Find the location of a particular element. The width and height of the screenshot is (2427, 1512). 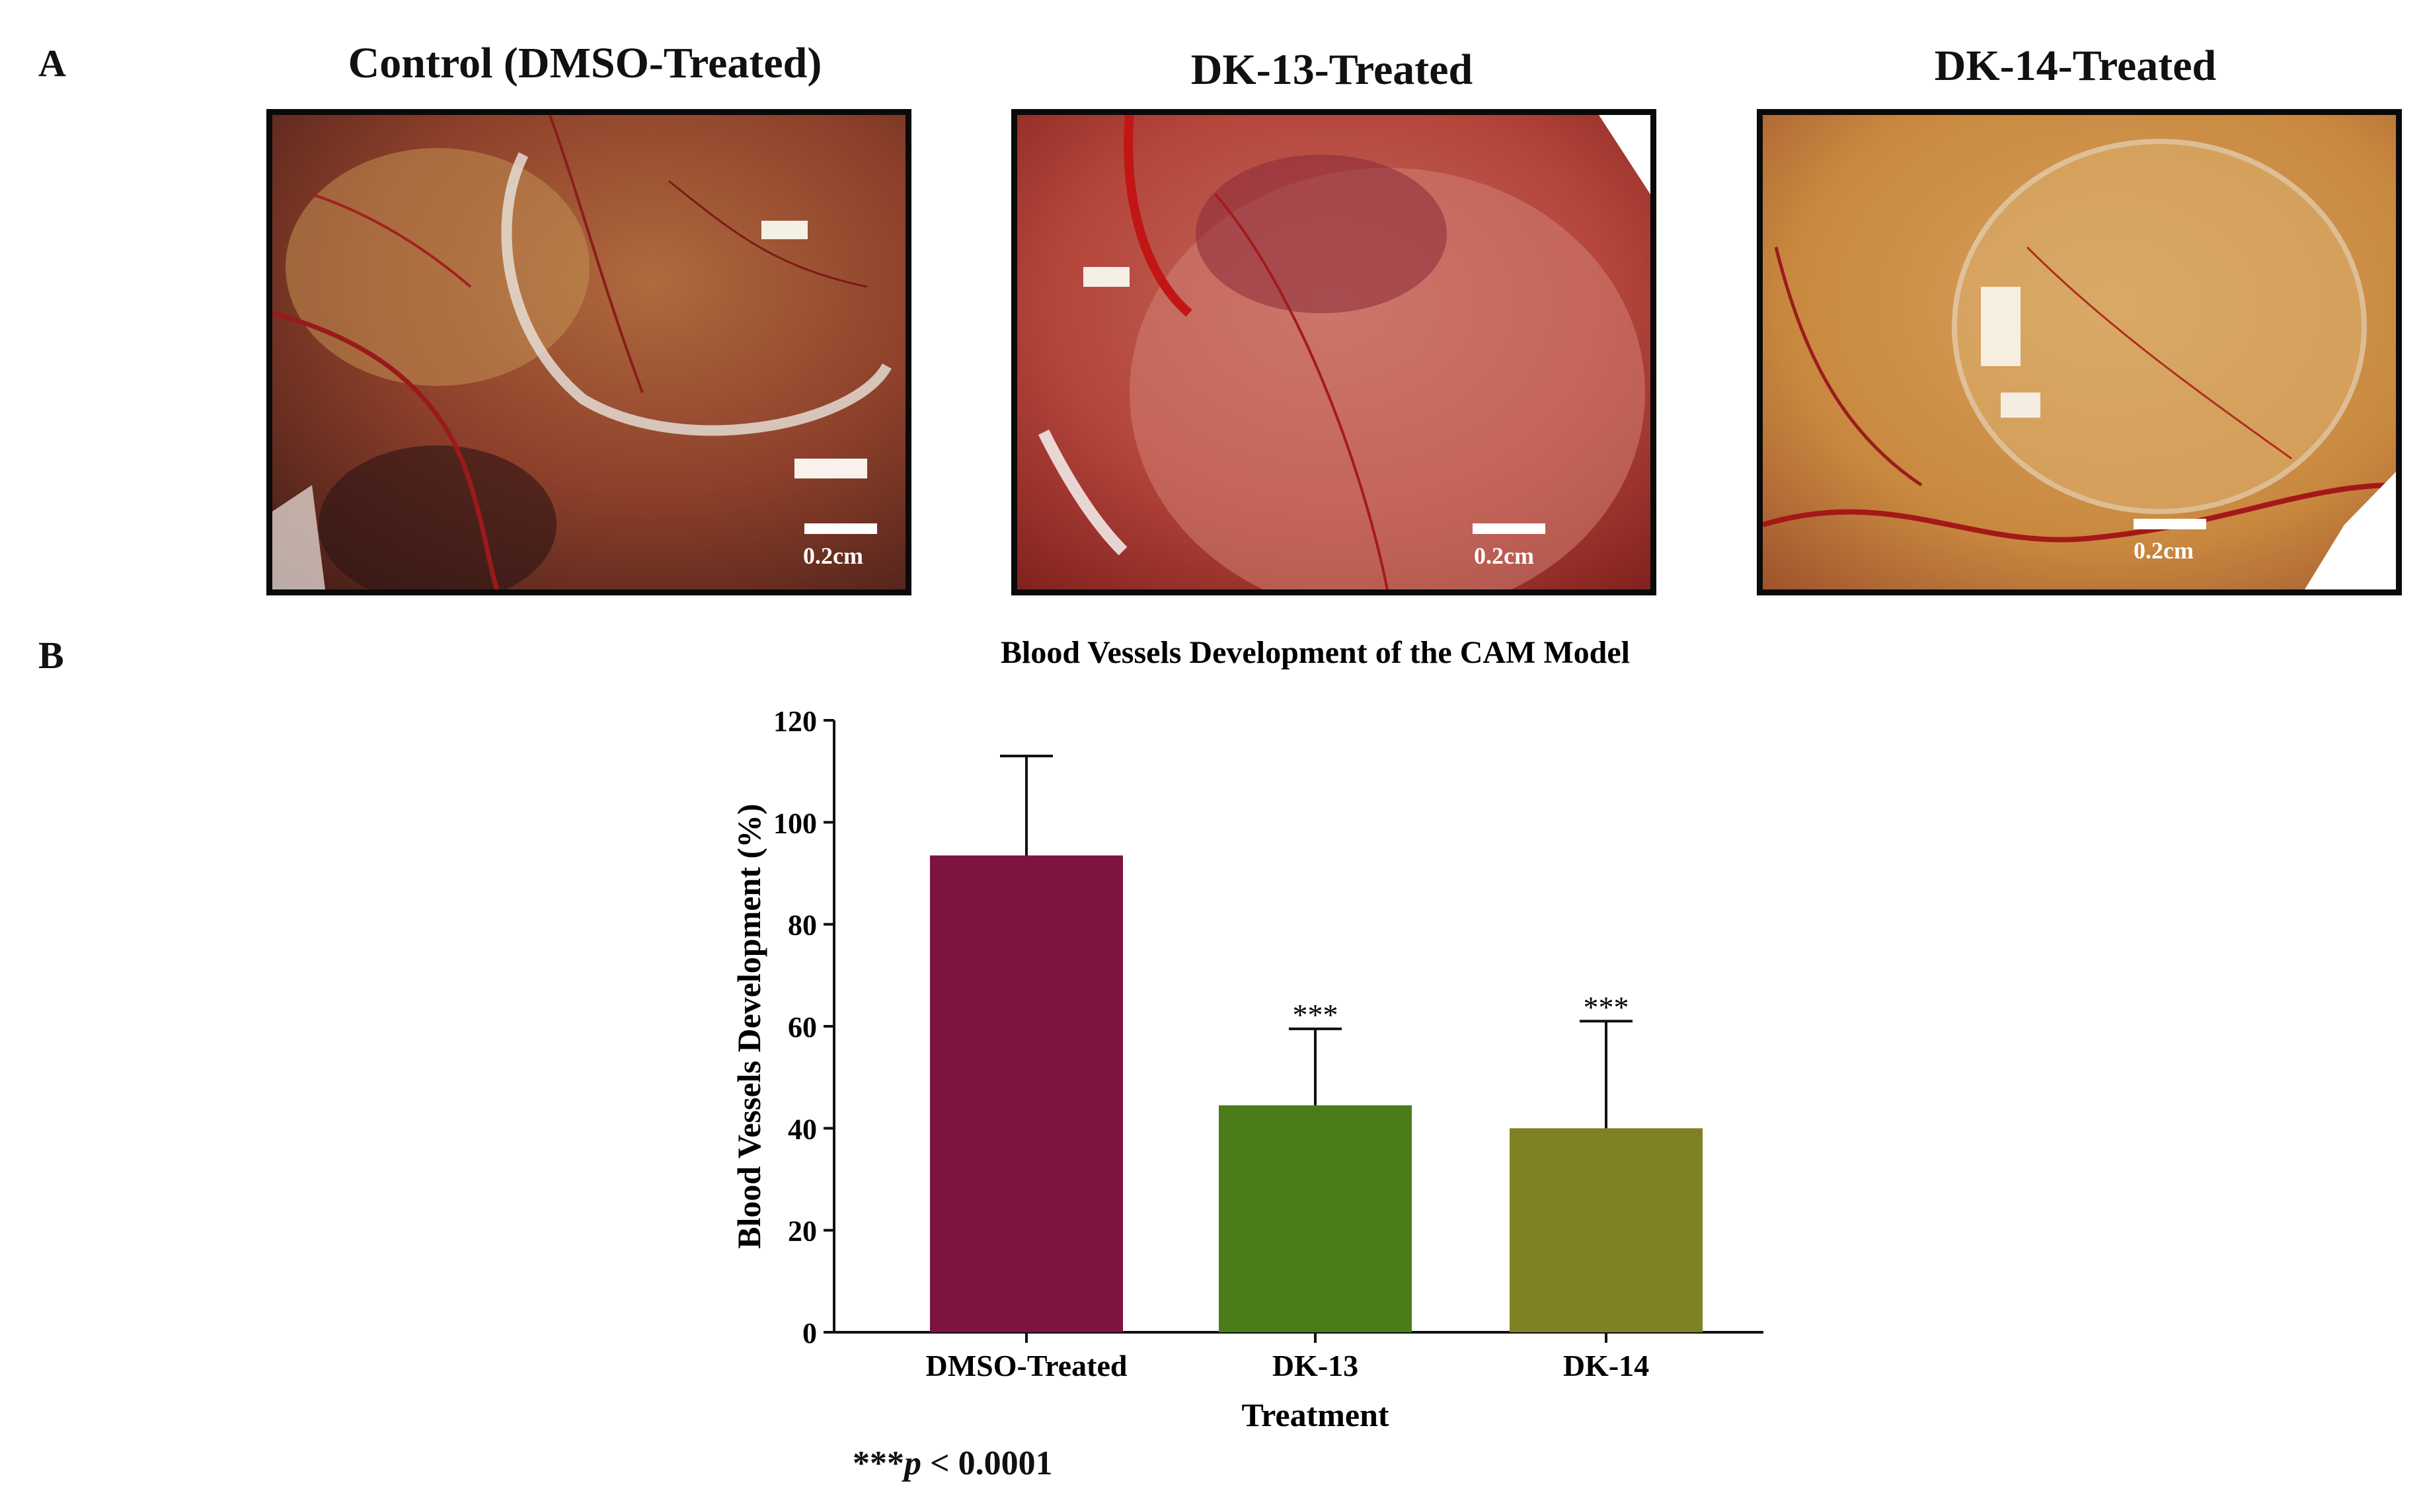

y-axis-label: Blood Vessels Development (%) is located at coordinates (748, 1026).